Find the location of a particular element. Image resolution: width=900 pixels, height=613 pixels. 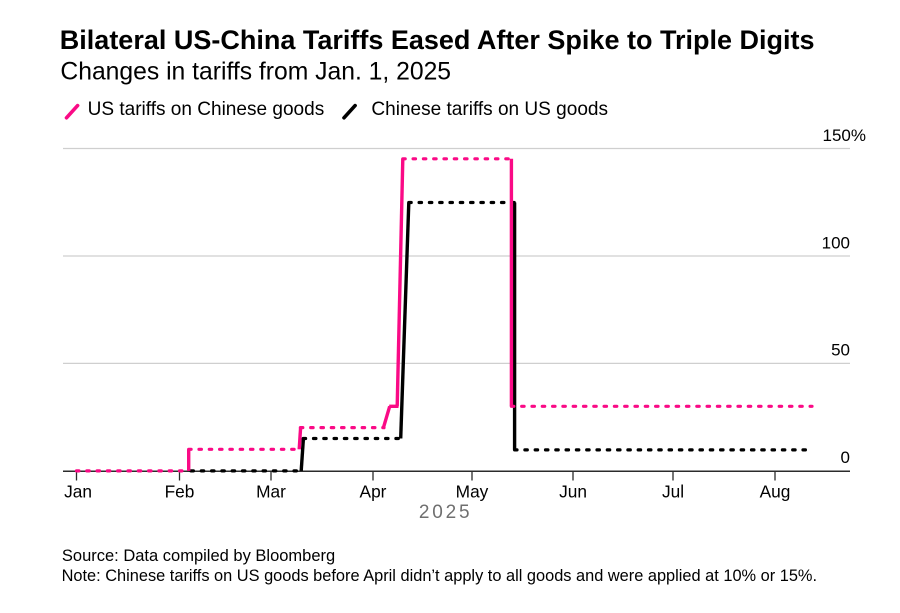

svg-text: Apr is located at coordinates (373, 491).